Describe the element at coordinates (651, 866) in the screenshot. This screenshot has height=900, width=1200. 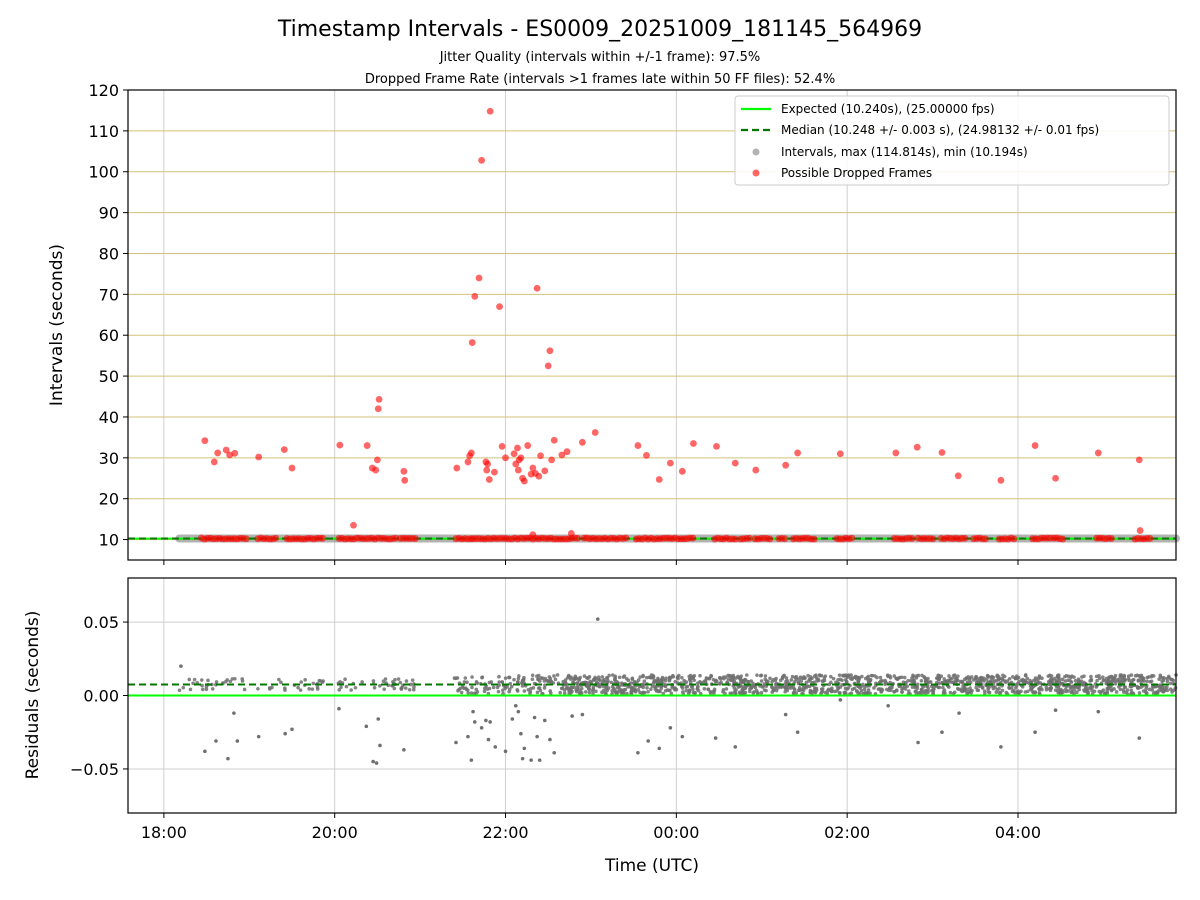
I see `x-axis-label: Time (UTC)` at that location.